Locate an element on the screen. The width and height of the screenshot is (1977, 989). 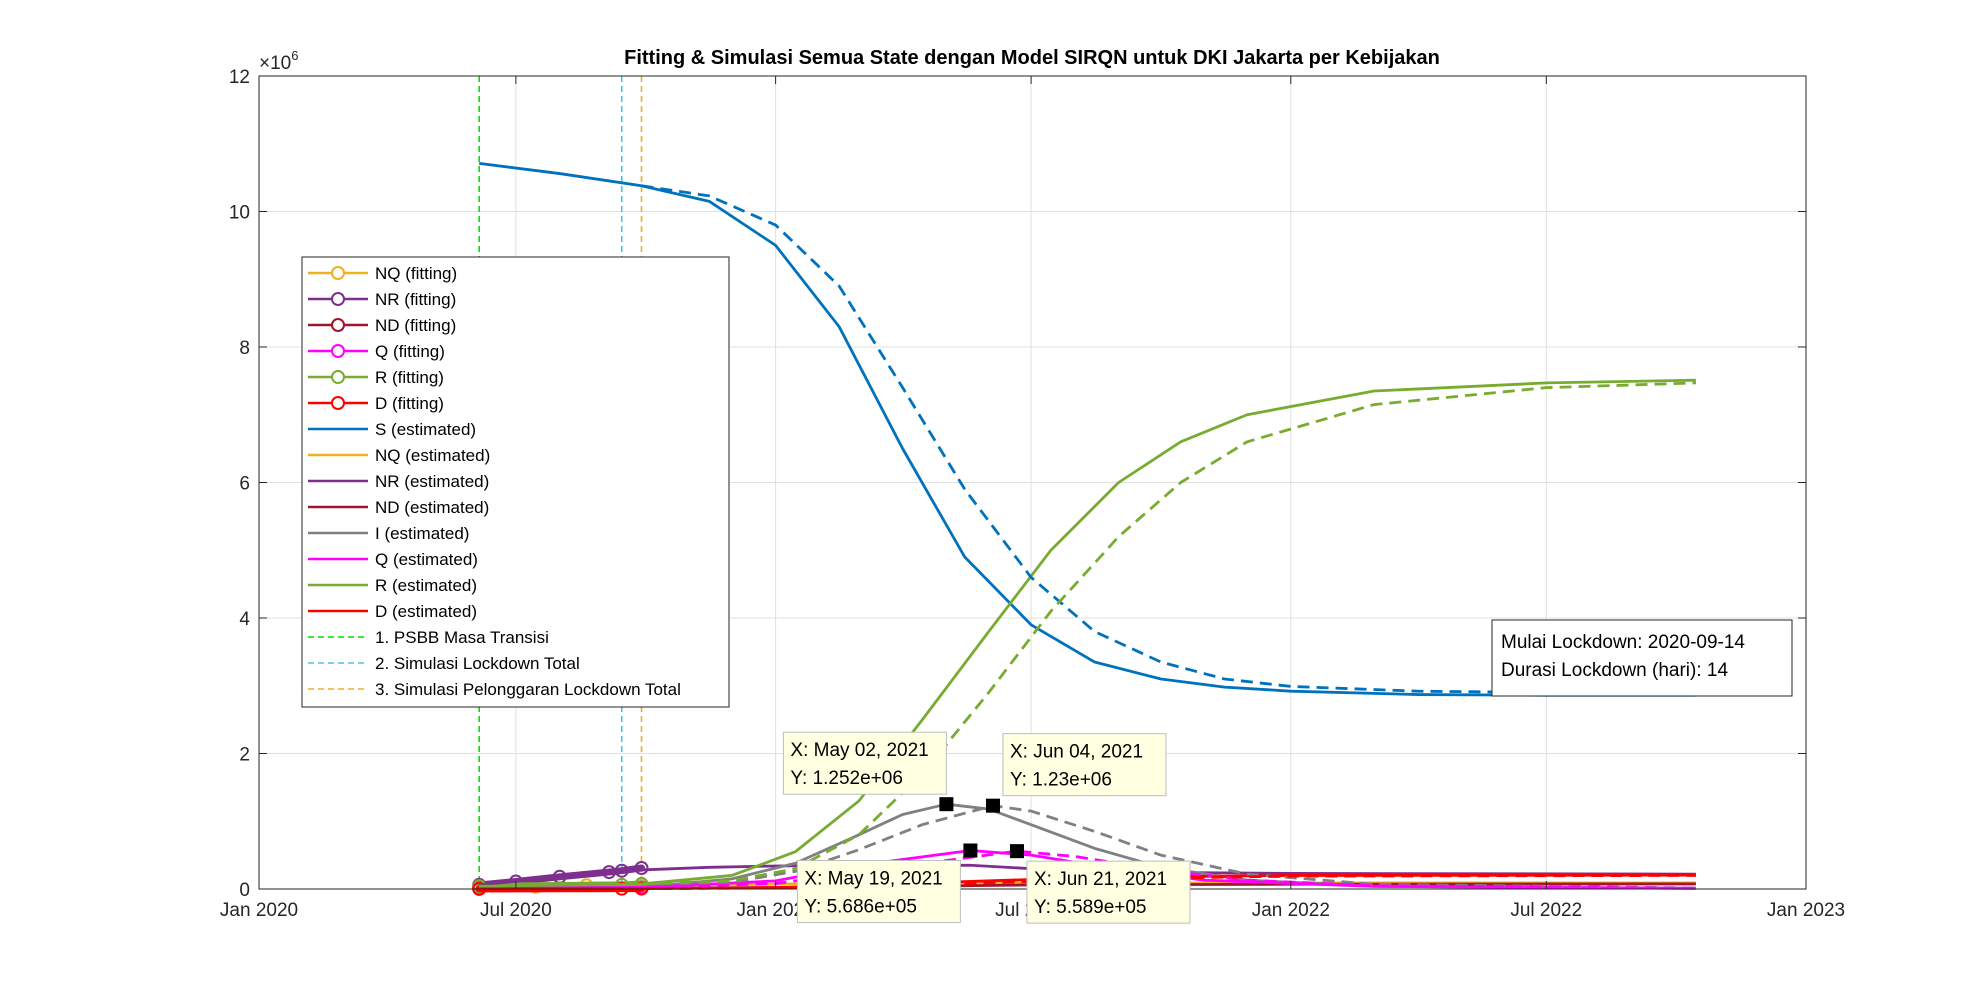
legend-entry-d-fitting: D (fitting) is located at coordinates (376, 403).